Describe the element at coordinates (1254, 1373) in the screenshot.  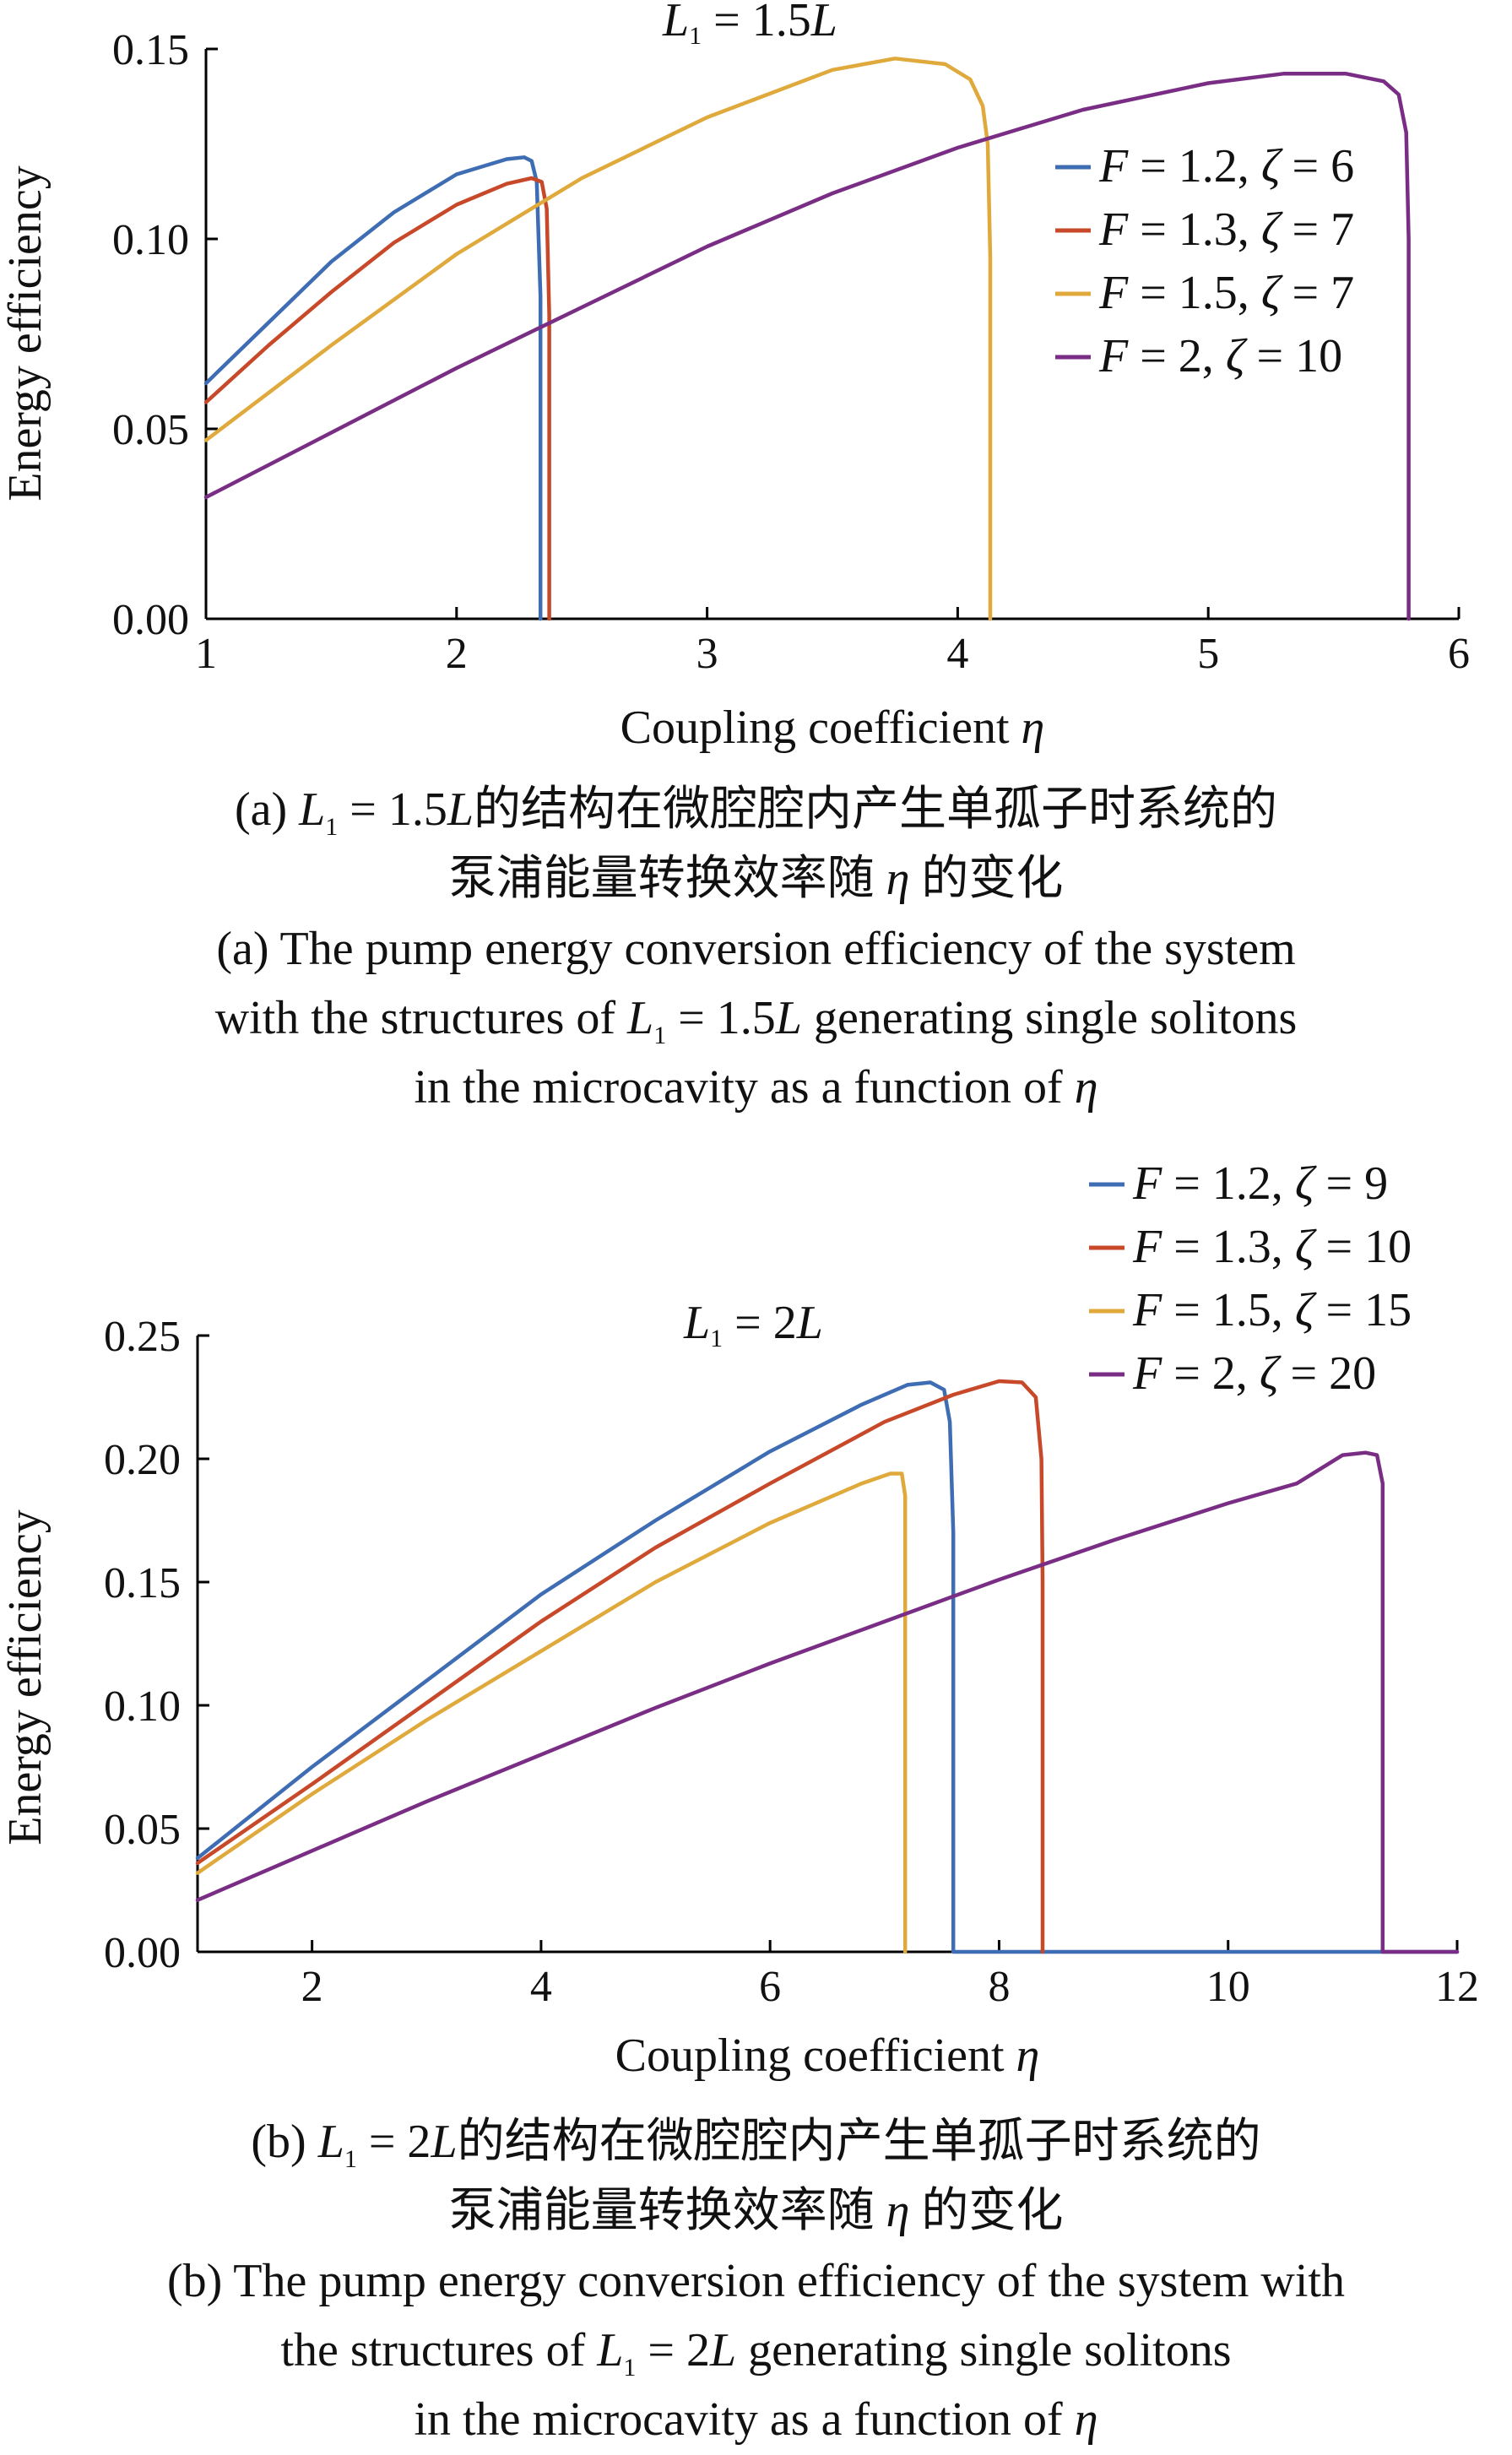
I see `legend-entry-b-4: F = 2, ζ = 20` at that location.